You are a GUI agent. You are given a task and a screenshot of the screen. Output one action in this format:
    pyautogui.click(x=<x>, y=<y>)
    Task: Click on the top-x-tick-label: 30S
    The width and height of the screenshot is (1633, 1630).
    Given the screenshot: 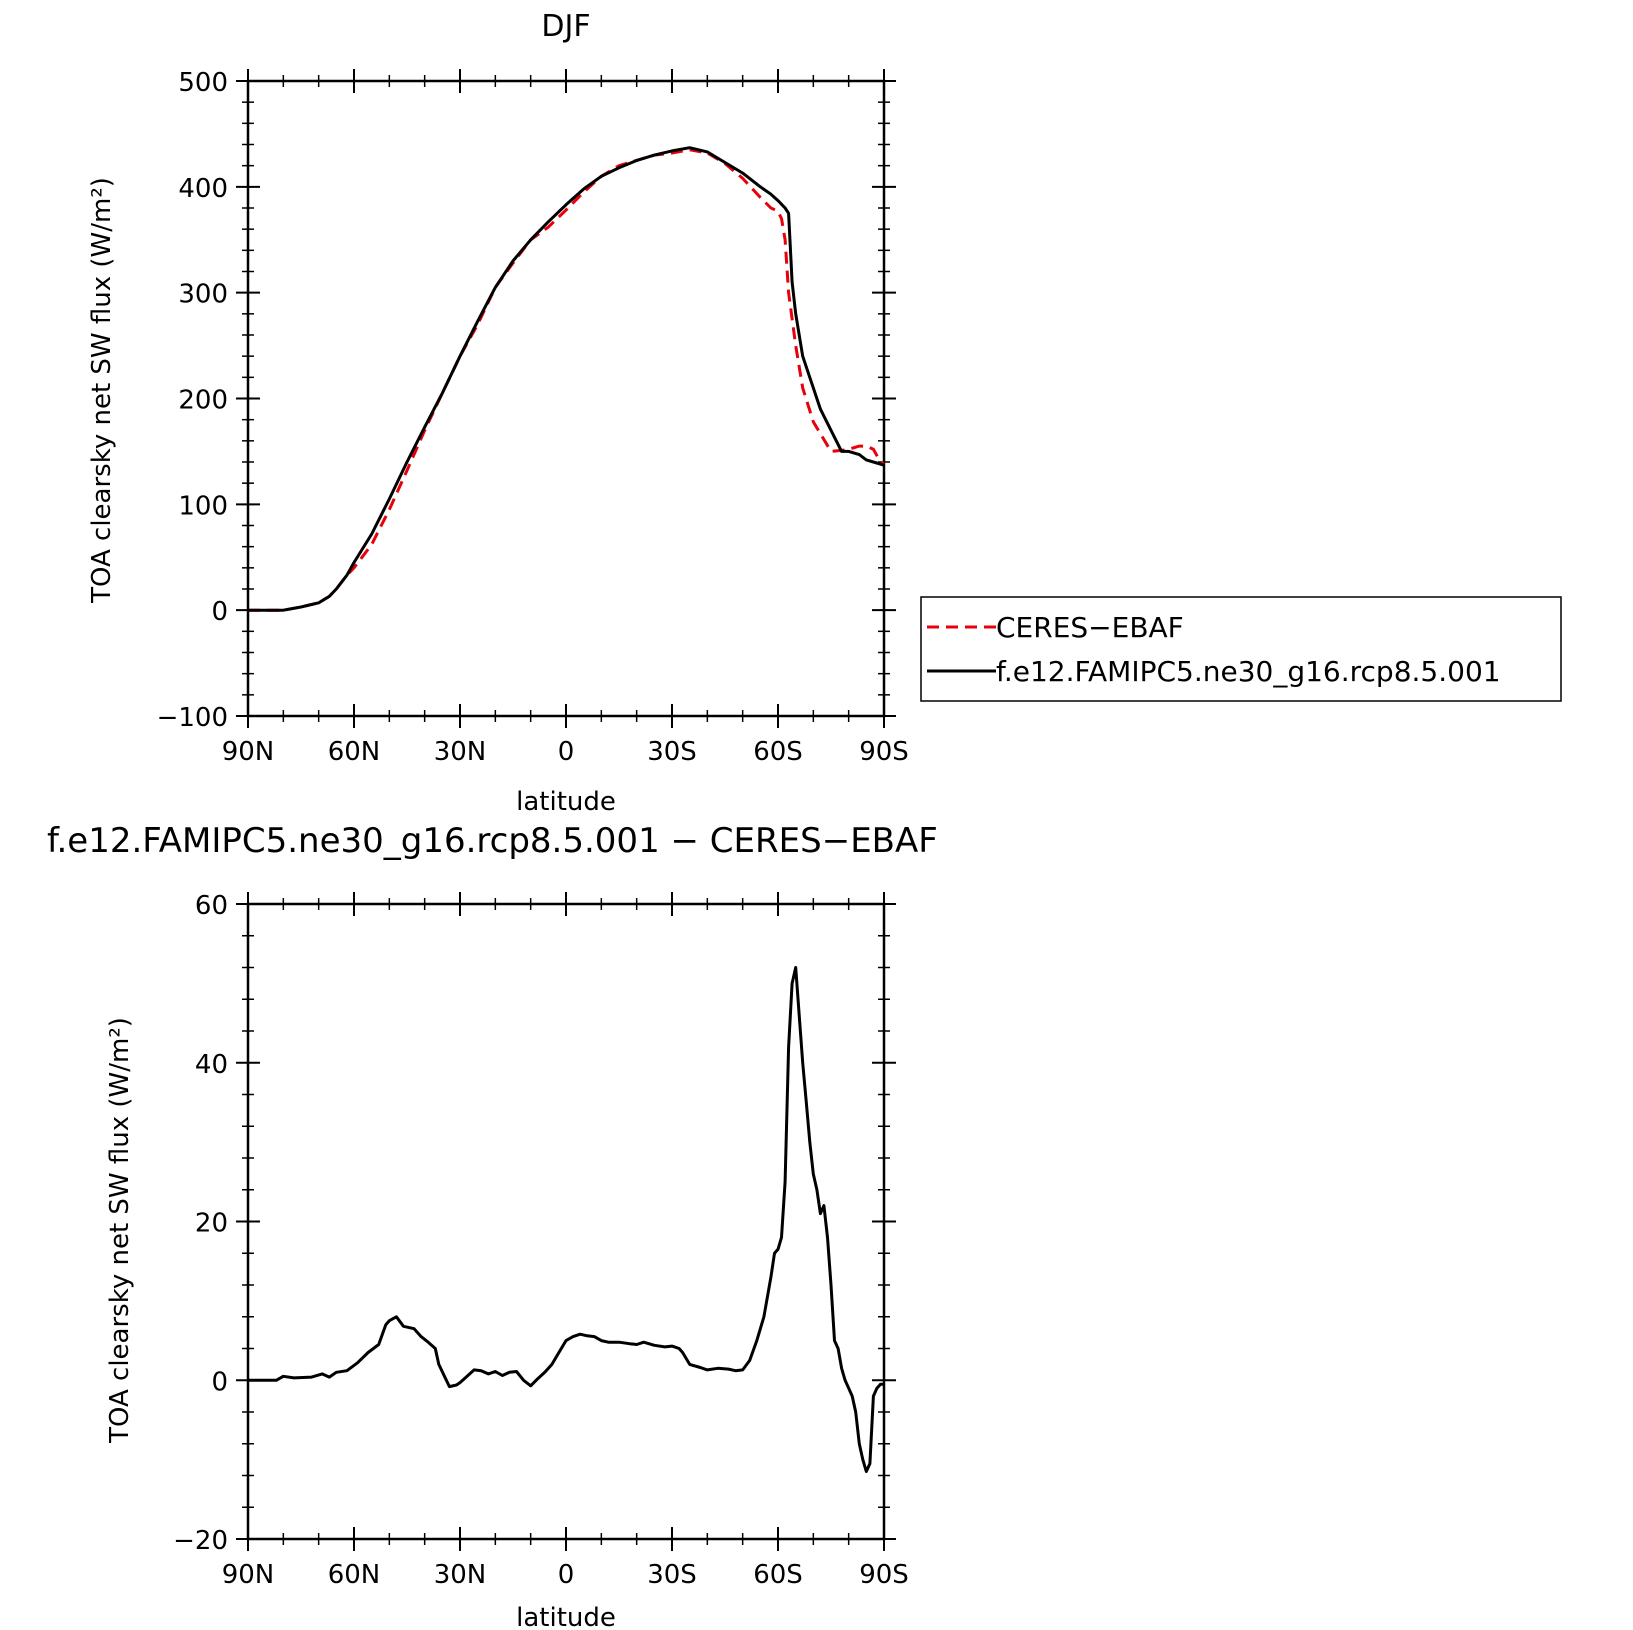 What is the action you would take?
    pyautogui.click(x=672, y=752)
    